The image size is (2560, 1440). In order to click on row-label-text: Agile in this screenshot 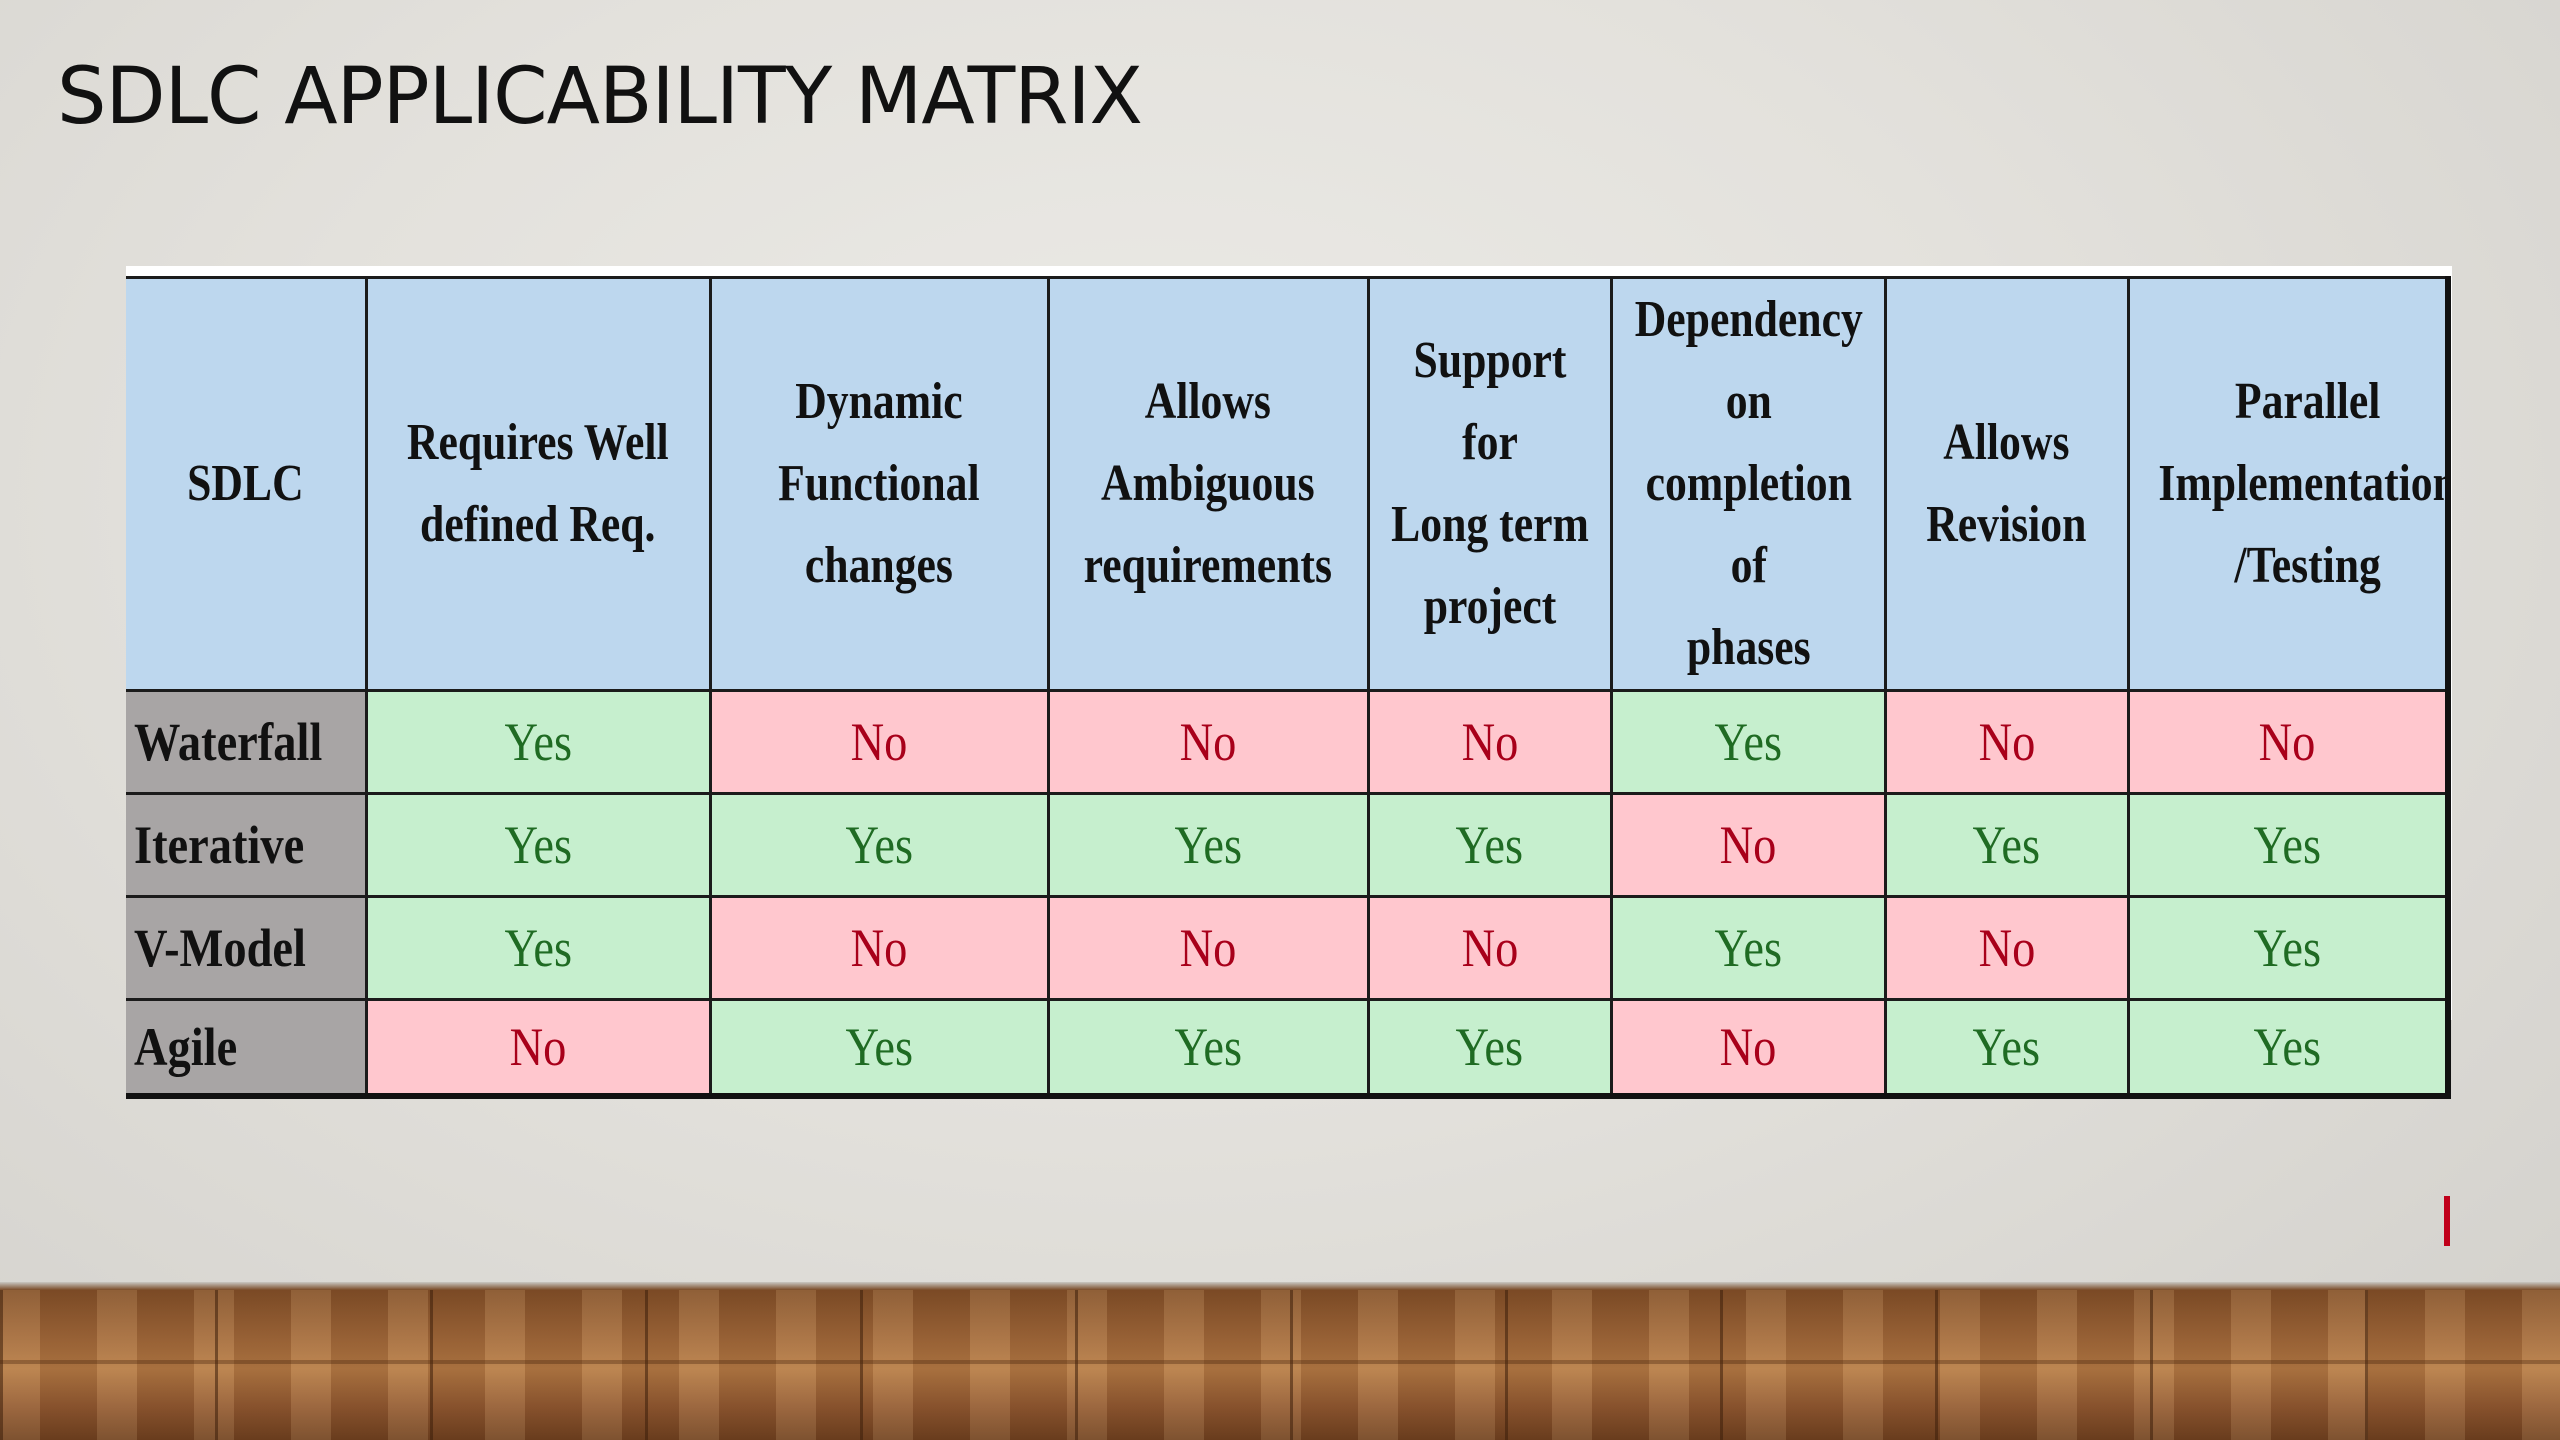, I will do `click(186, 1047)`.